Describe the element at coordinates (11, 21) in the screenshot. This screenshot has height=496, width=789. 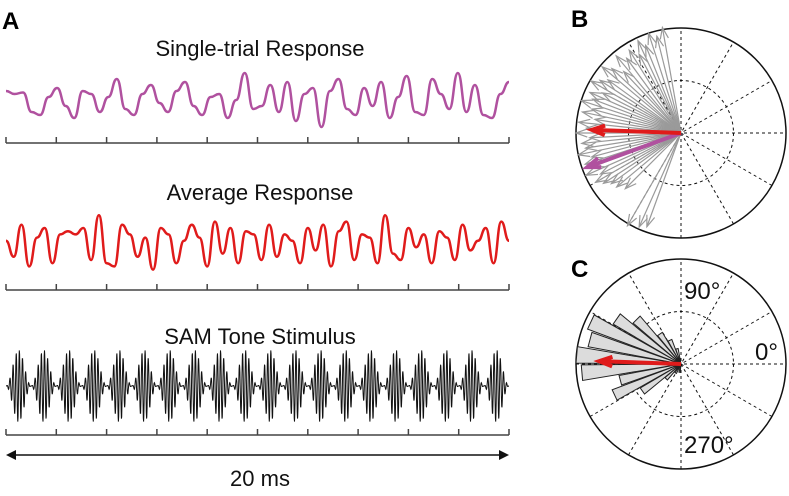
I see `panel-label-a: A` at that location.